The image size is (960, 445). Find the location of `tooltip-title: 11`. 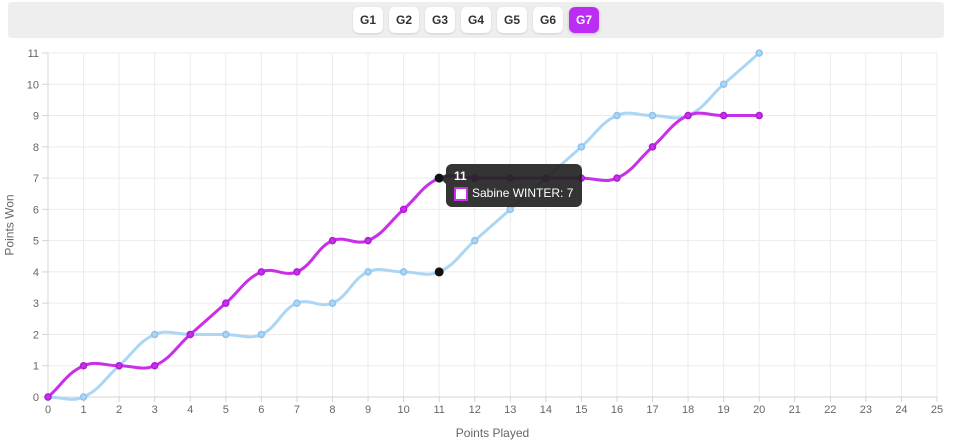

tooltip-title: 11 is located at coordinates (460, 176).